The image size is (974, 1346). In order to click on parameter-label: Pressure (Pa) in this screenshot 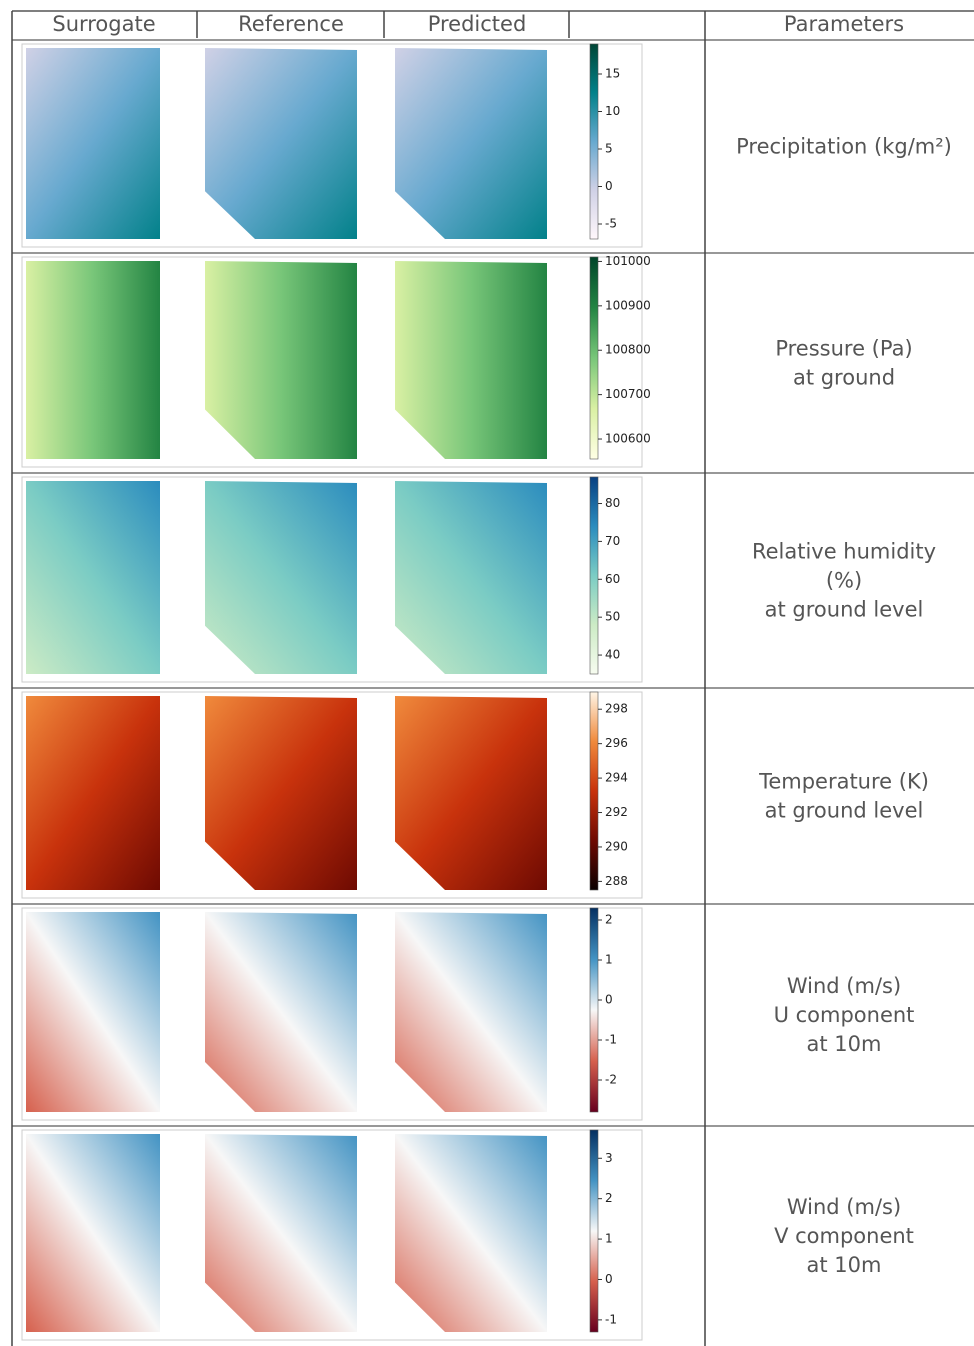, I will do `click(843, 349)`.